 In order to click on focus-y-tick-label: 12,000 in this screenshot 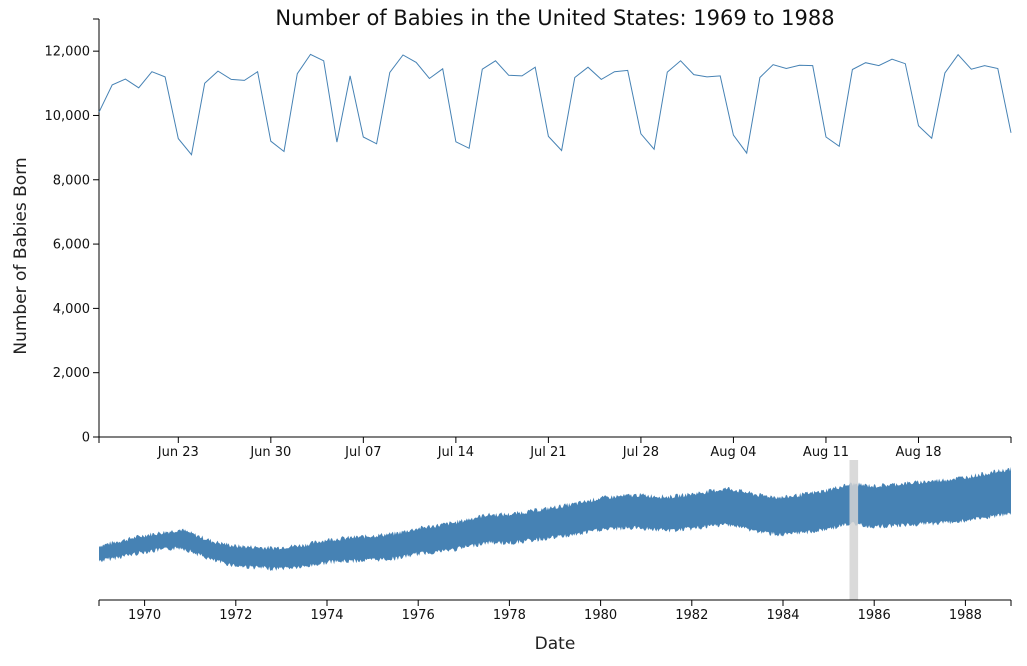, I will do `click(68, 52)`.